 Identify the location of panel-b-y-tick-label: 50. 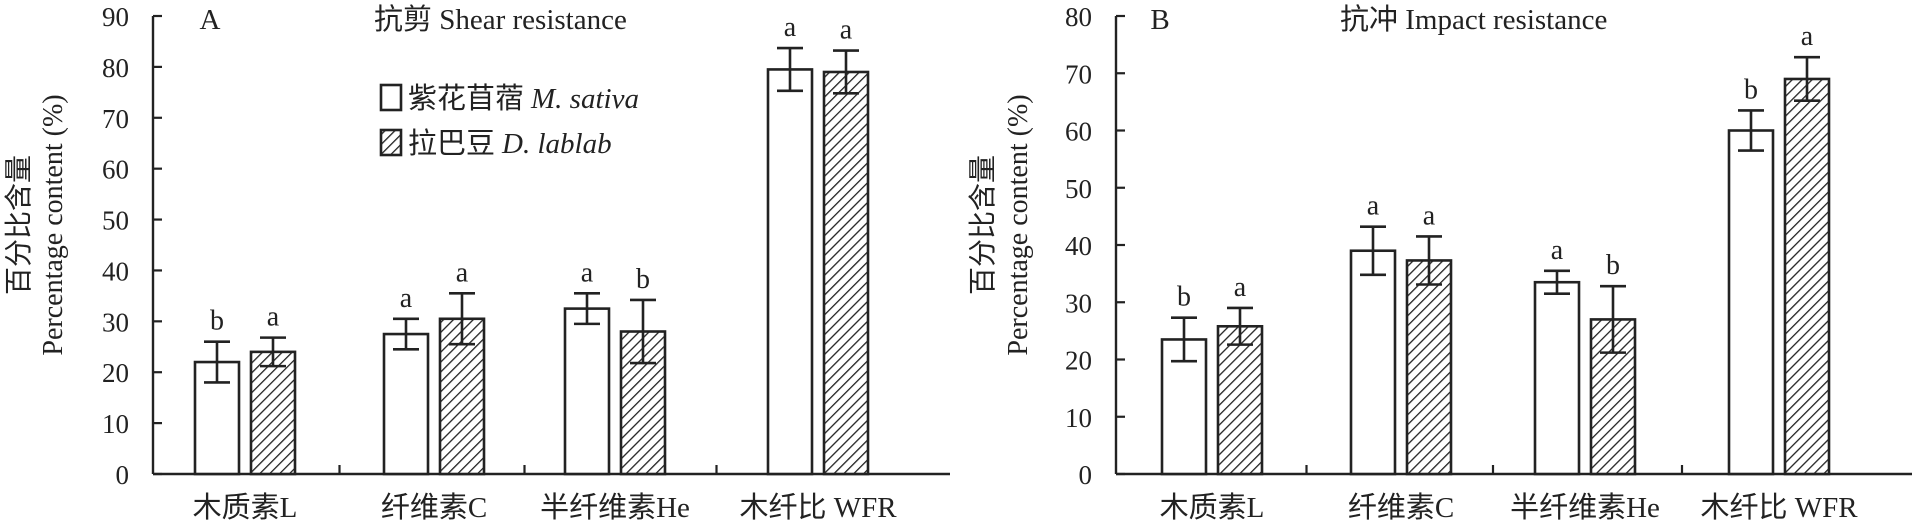
(1078, 189).